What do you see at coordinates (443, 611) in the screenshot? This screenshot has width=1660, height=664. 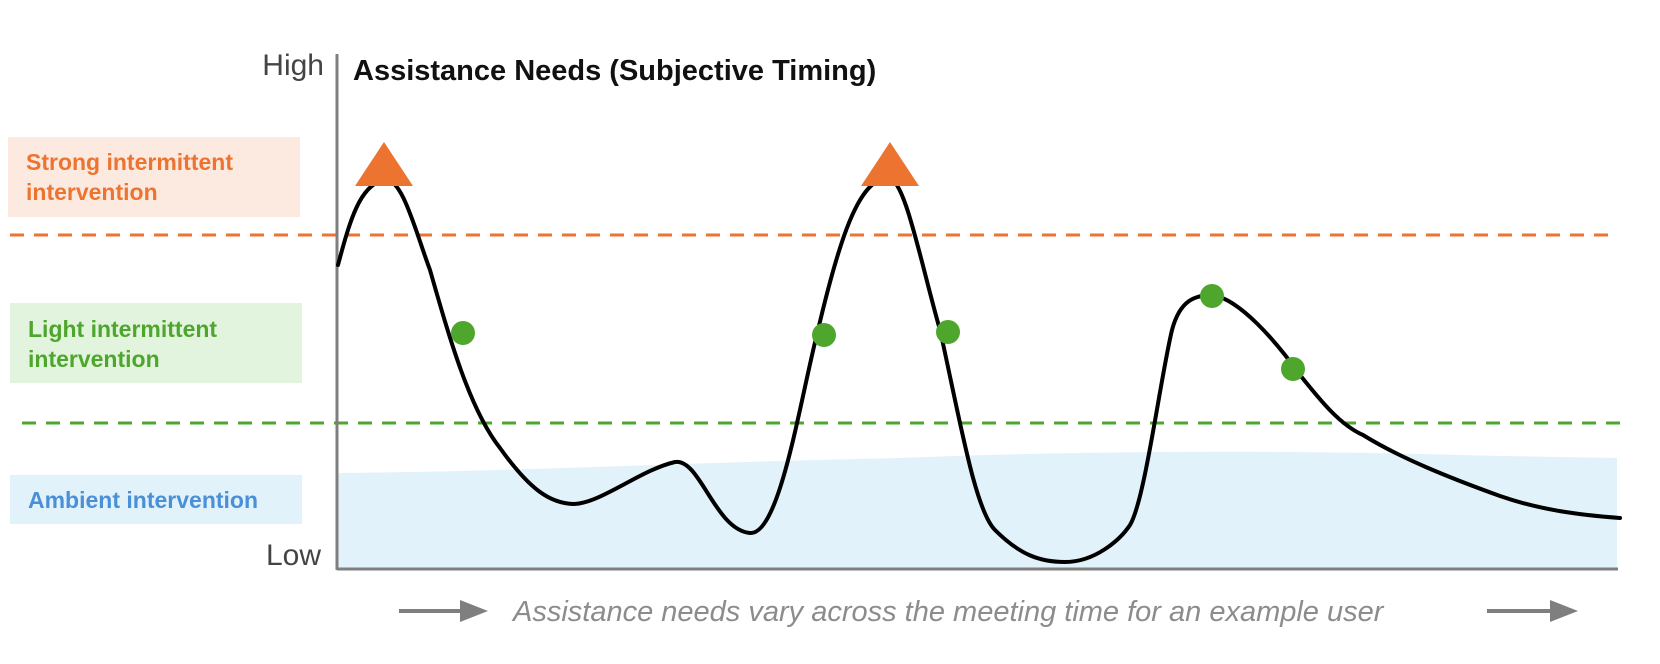 I see `caption-left-arrow` at bounding box center [443, 611].